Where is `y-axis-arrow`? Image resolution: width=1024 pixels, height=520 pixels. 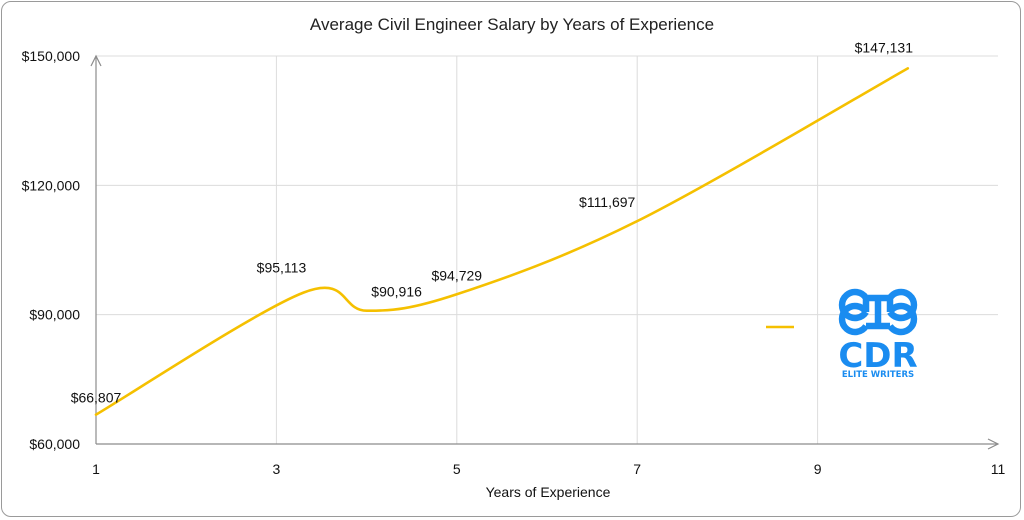 y-axis-arrow is located at coordinates (96, 60).